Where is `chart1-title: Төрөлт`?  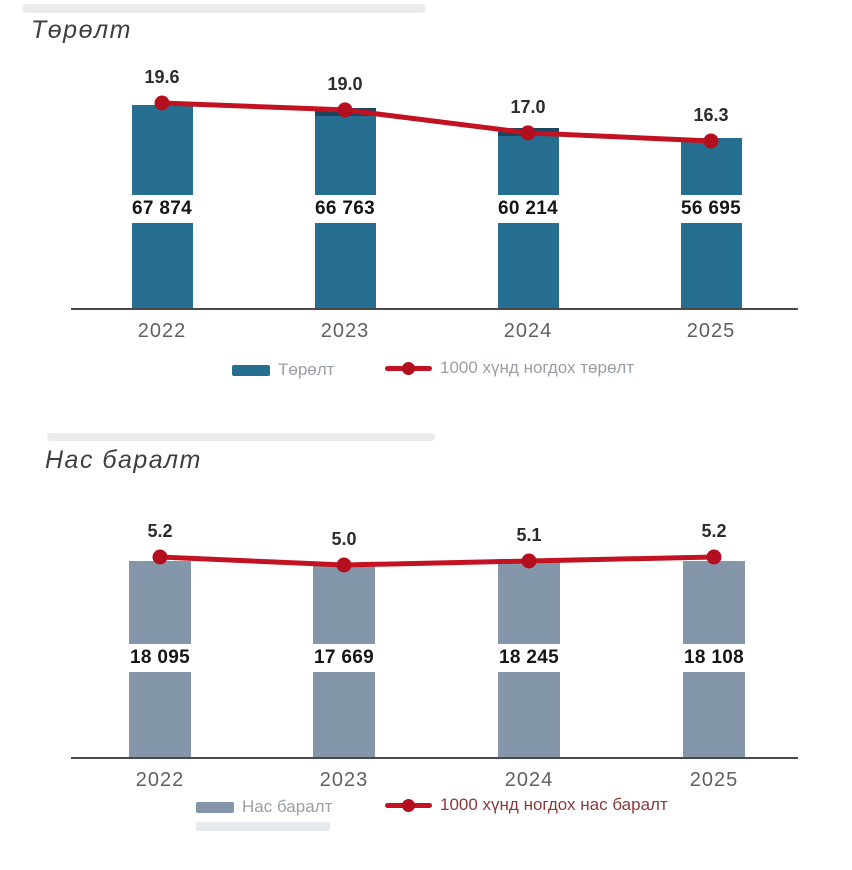
chart1-title: Төрөлт is located at coordinates (81, 30).